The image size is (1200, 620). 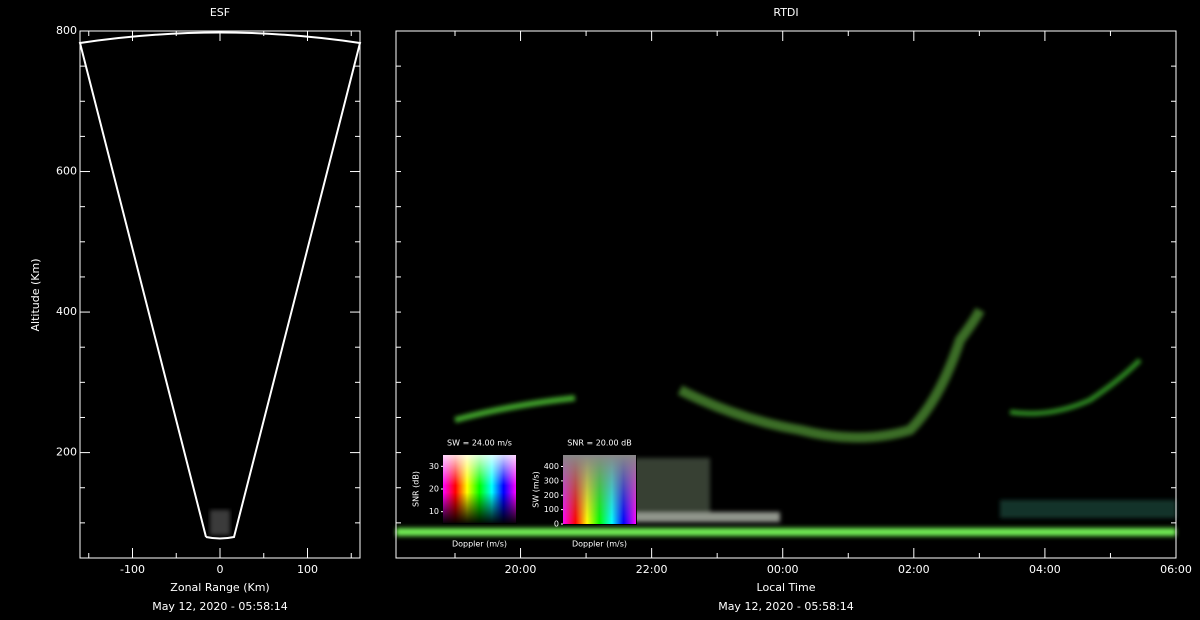 What do you see at coordinates (536, 489) in the screenshot?
I see `colorbar-y-label: SW (m/s)` at bounding box center [536, 489].